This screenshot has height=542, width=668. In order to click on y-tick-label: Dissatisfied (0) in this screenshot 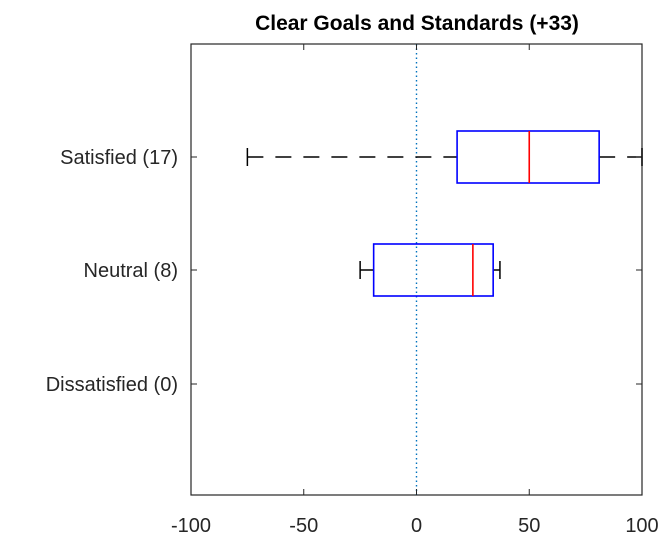, I will do `click(112, 385)`.